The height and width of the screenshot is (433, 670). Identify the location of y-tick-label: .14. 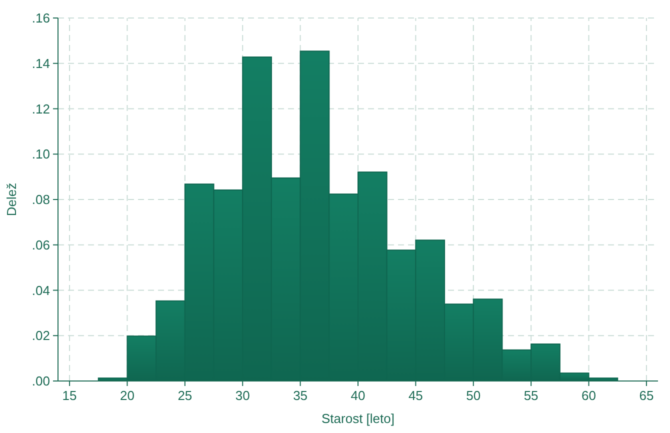
(41, 63).